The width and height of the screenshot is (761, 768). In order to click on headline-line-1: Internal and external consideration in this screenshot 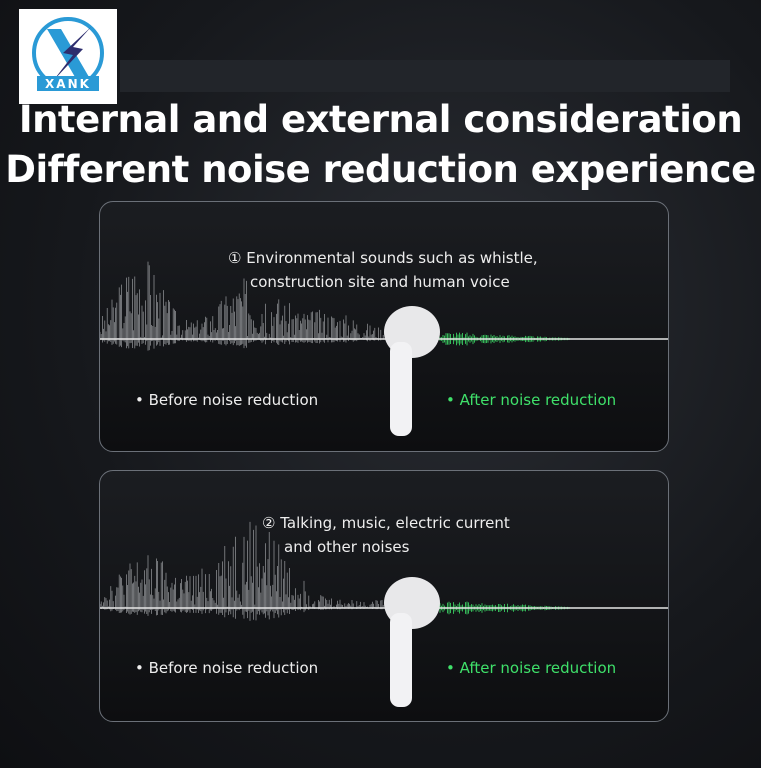, I will do `click(380, 119)`.